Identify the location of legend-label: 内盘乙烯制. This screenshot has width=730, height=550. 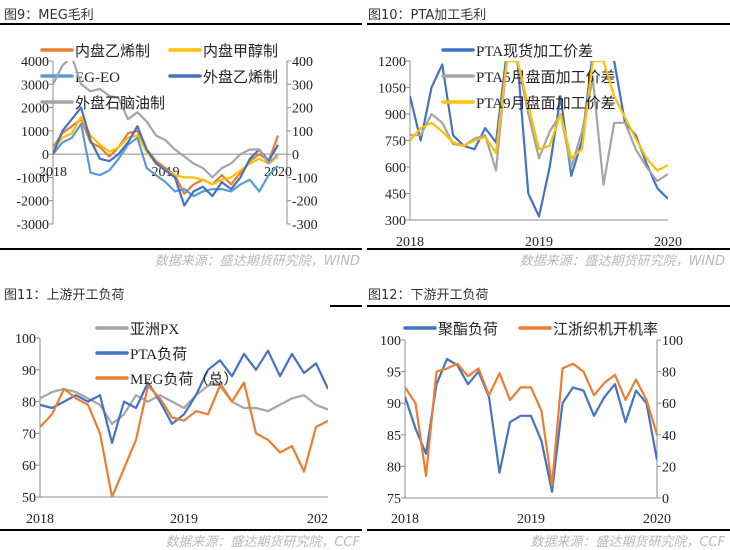
(112, 51).